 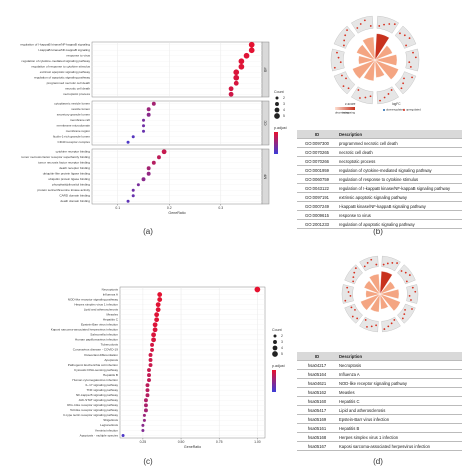 What do you see at coordinates (413, 110) in the screenshot?
I see `legend-label: upregulated` at bounding box center [413, 110].